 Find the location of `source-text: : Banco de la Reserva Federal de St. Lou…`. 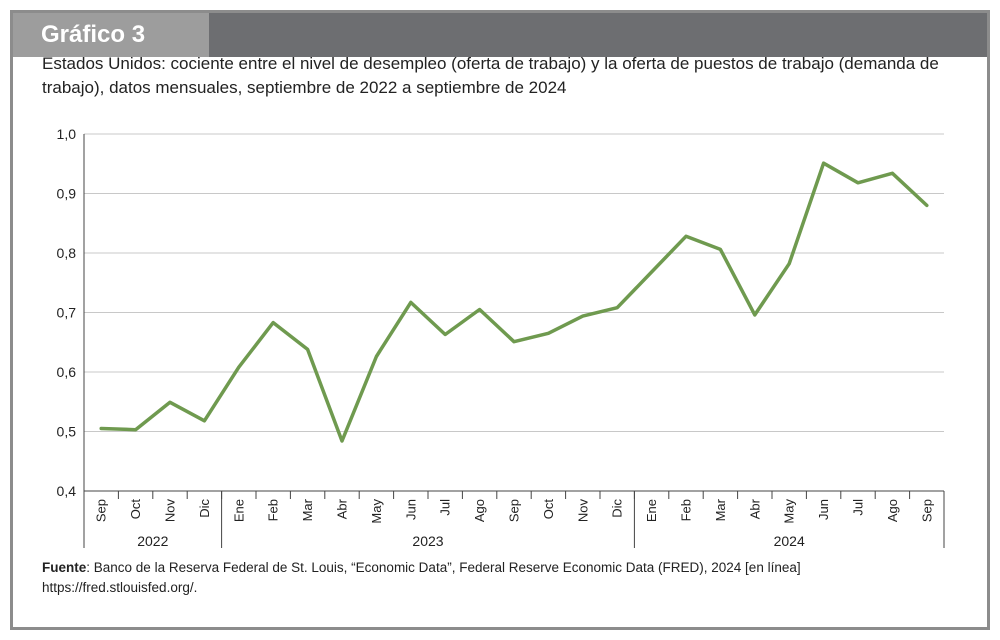

source-text: : Banco de la Reserva Federal de St. Lou… is located at coordinates (421, 577).